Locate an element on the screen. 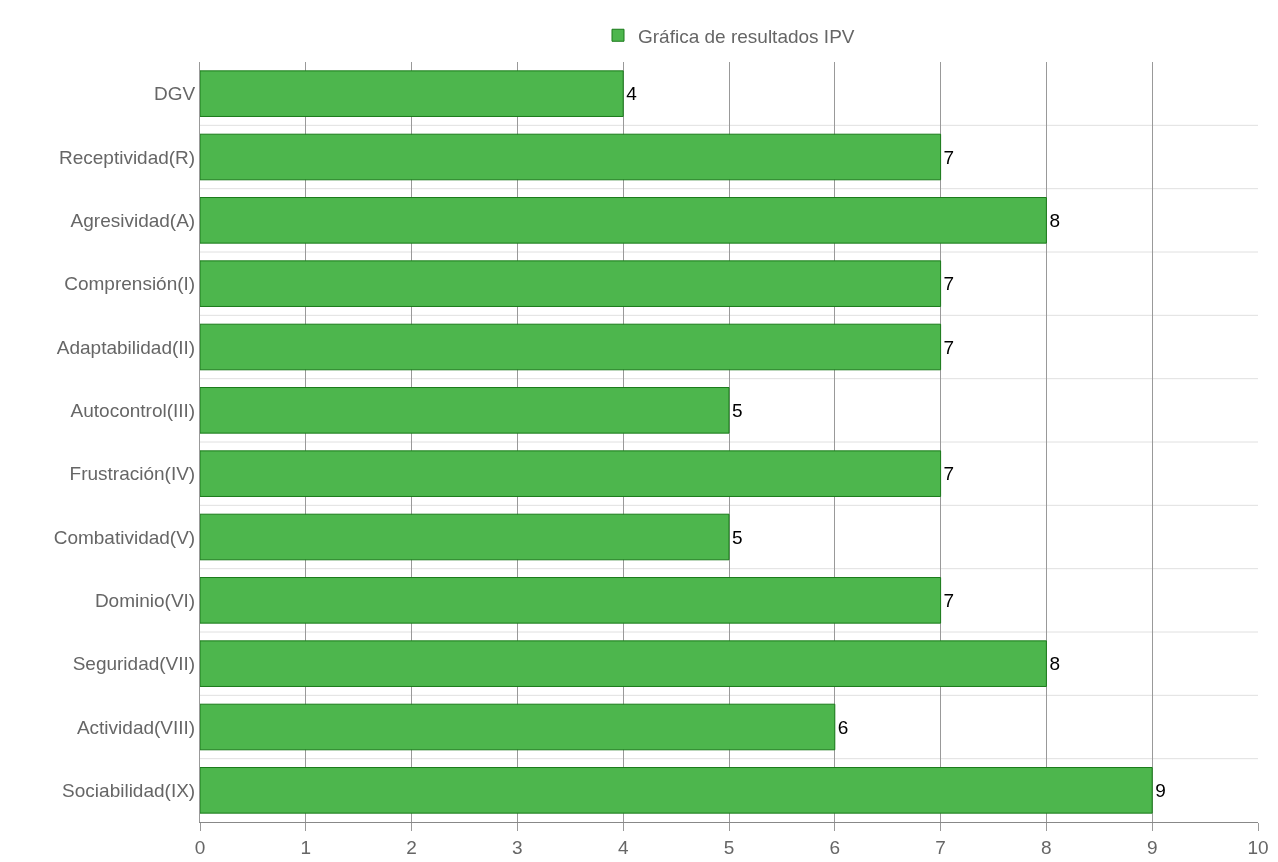 This screenshot has width=1278, height=862. y-tick-label: Actividad(VIII) is located at coordinates (136, 727).